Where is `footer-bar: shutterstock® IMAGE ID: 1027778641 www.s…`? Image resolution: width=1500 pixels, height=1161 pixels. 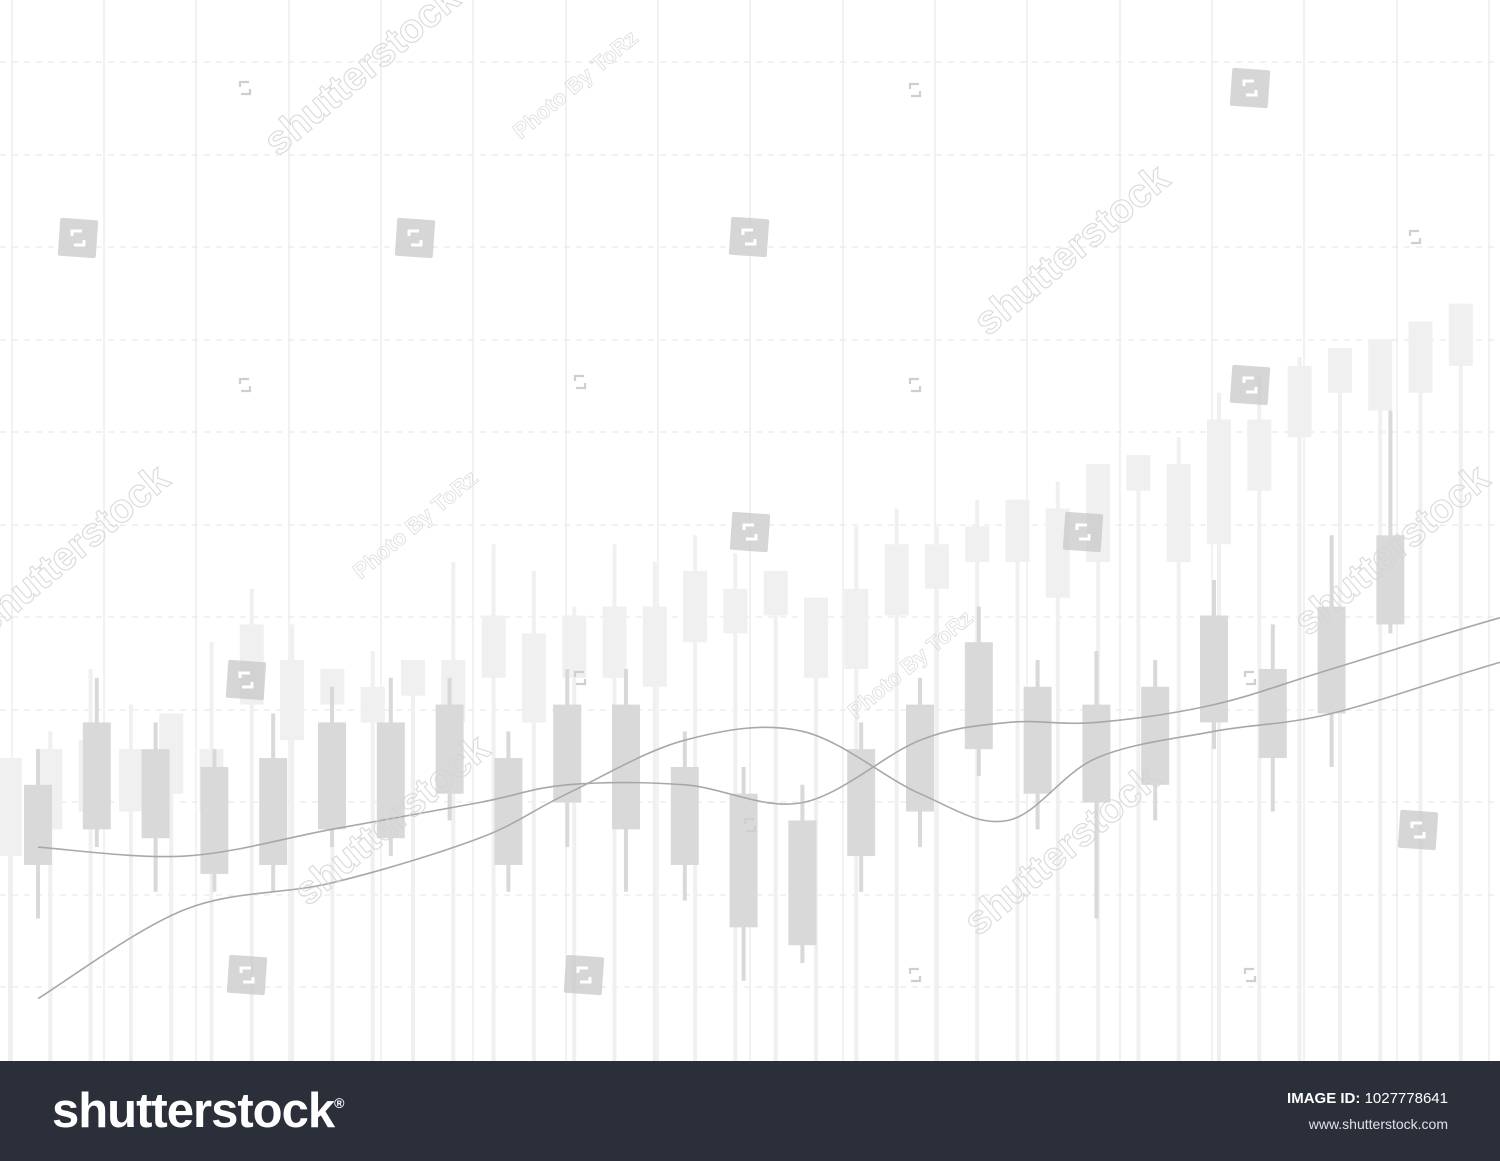 footer-bar: shutterstock® IMAGE ID: 1027778641 www.s… is located at coordinates (750, 1111).